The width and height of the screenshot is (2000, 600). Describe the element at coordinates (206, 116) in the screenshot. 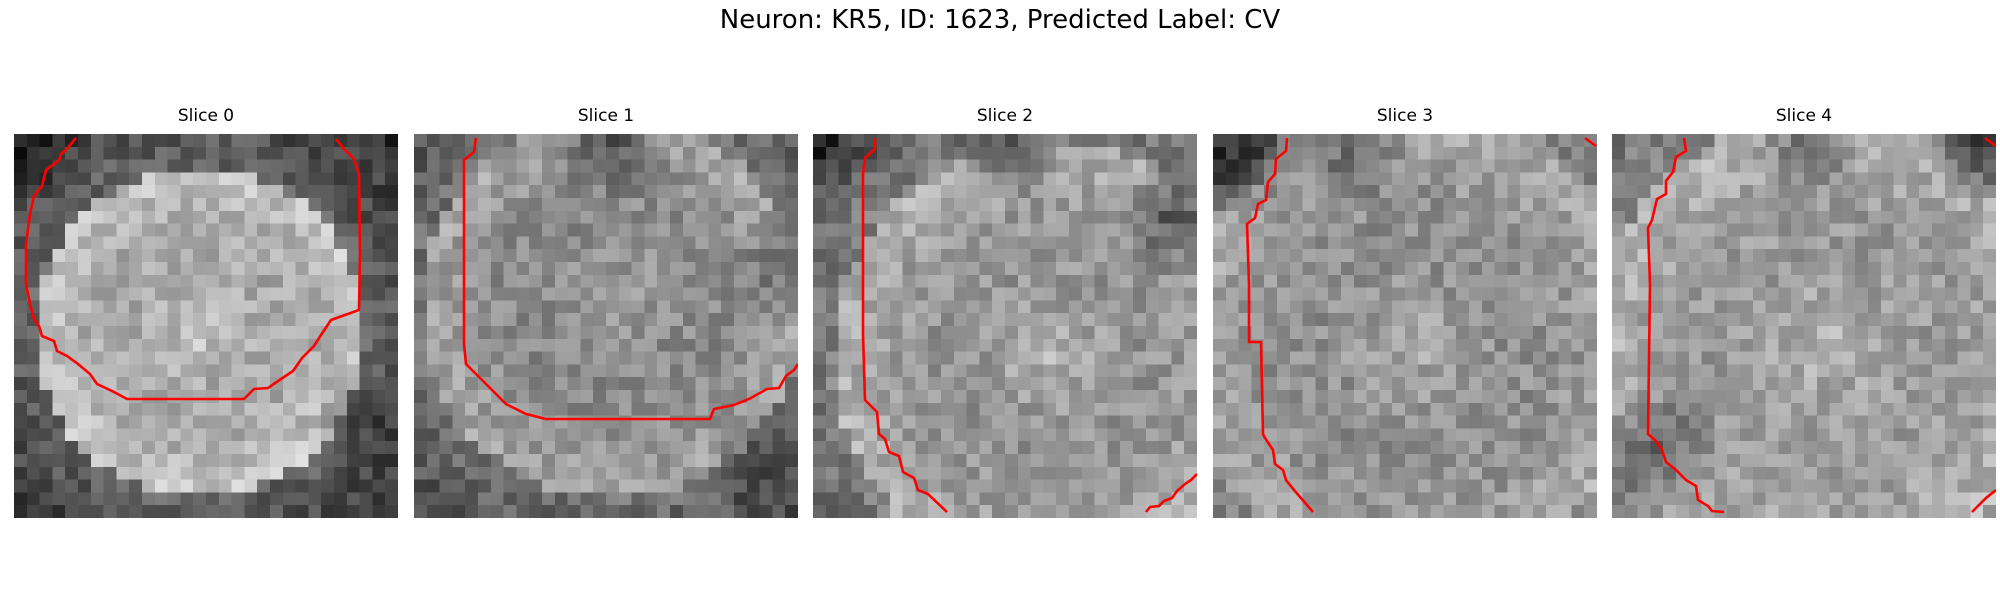

I see `slice-title: Slice 0` at that location.